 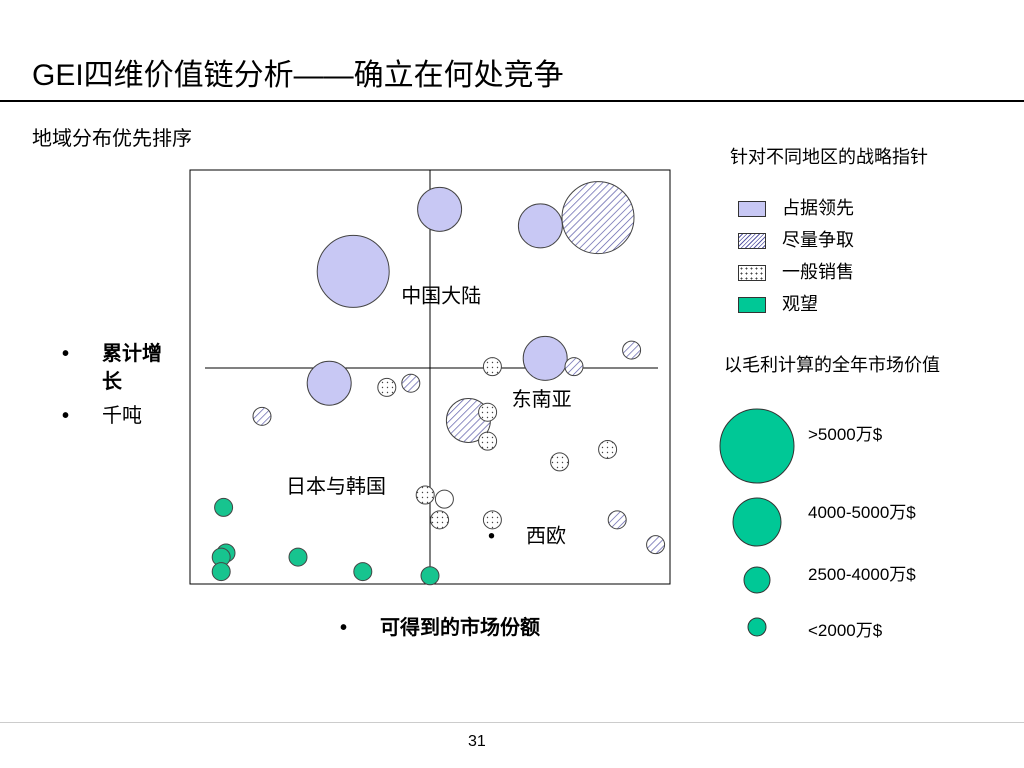 What do you see at coordinates (336, 486) in the screenshot?
I see `region-label-2: 日本与韩国` at bounding box center [336, 486].